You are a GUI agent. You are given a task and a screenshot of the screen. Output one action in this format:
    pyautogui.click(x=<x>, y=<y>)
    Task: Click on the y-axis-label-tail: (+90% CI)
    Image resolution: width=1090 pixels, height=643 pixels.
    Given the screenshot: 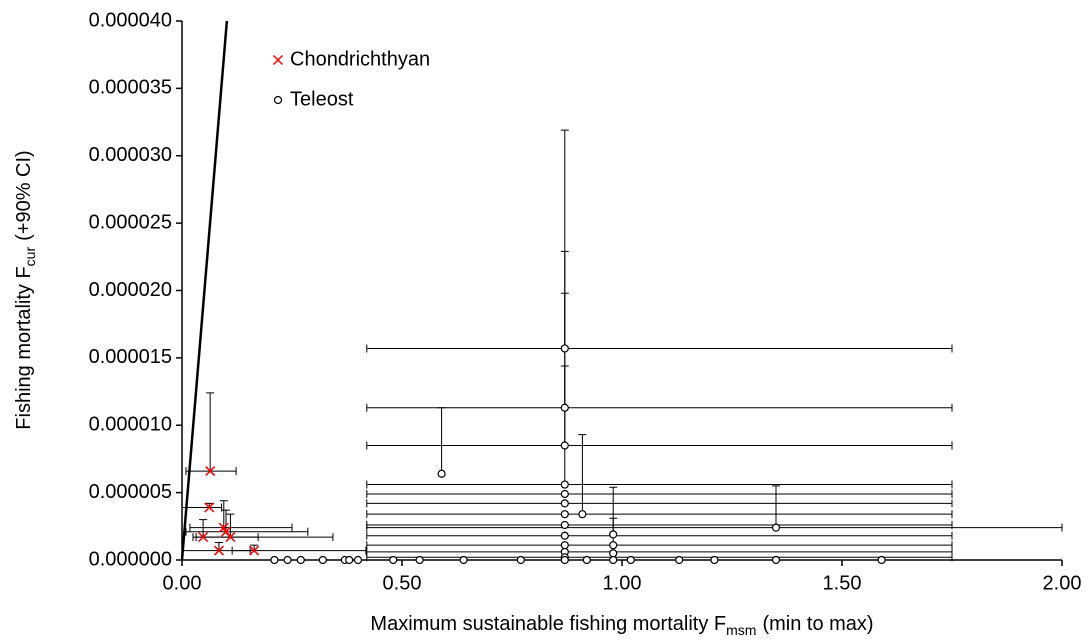 What is the action you would take?
    pyautogui.click(x=24, y=195)
    